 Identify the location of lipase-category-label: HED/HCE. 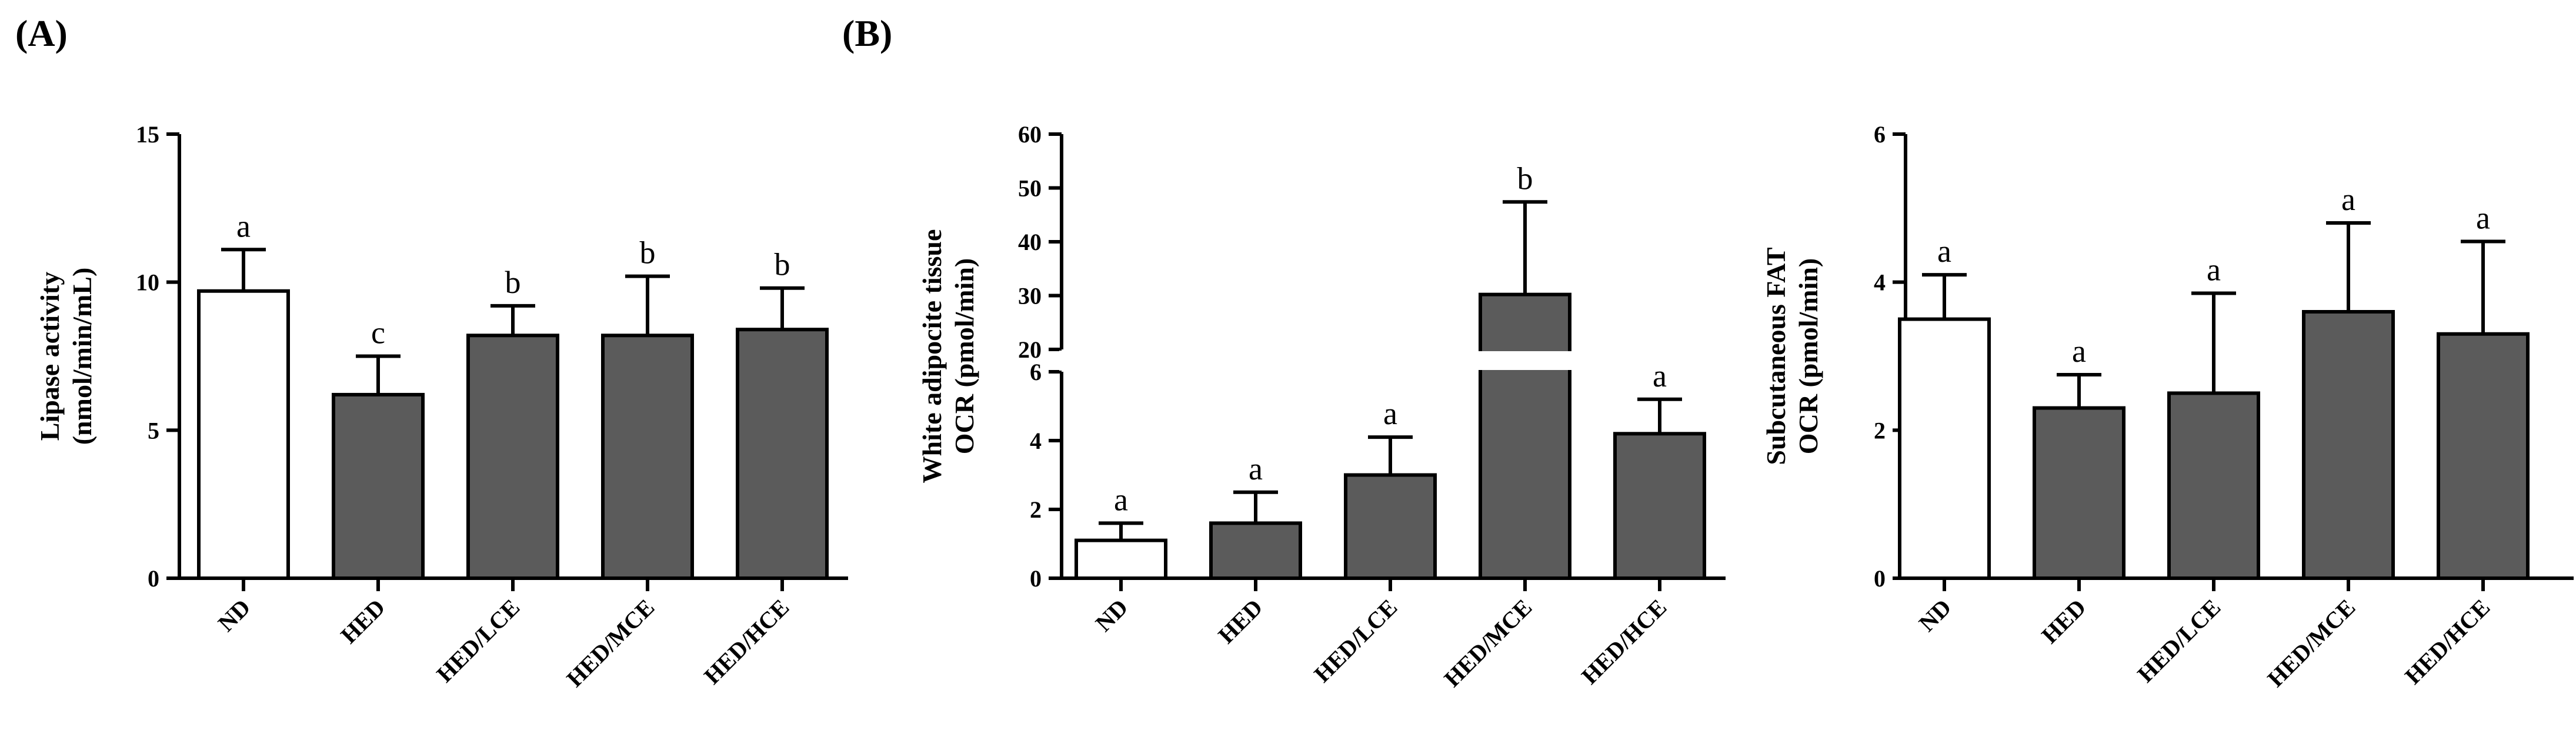
(746, 641).